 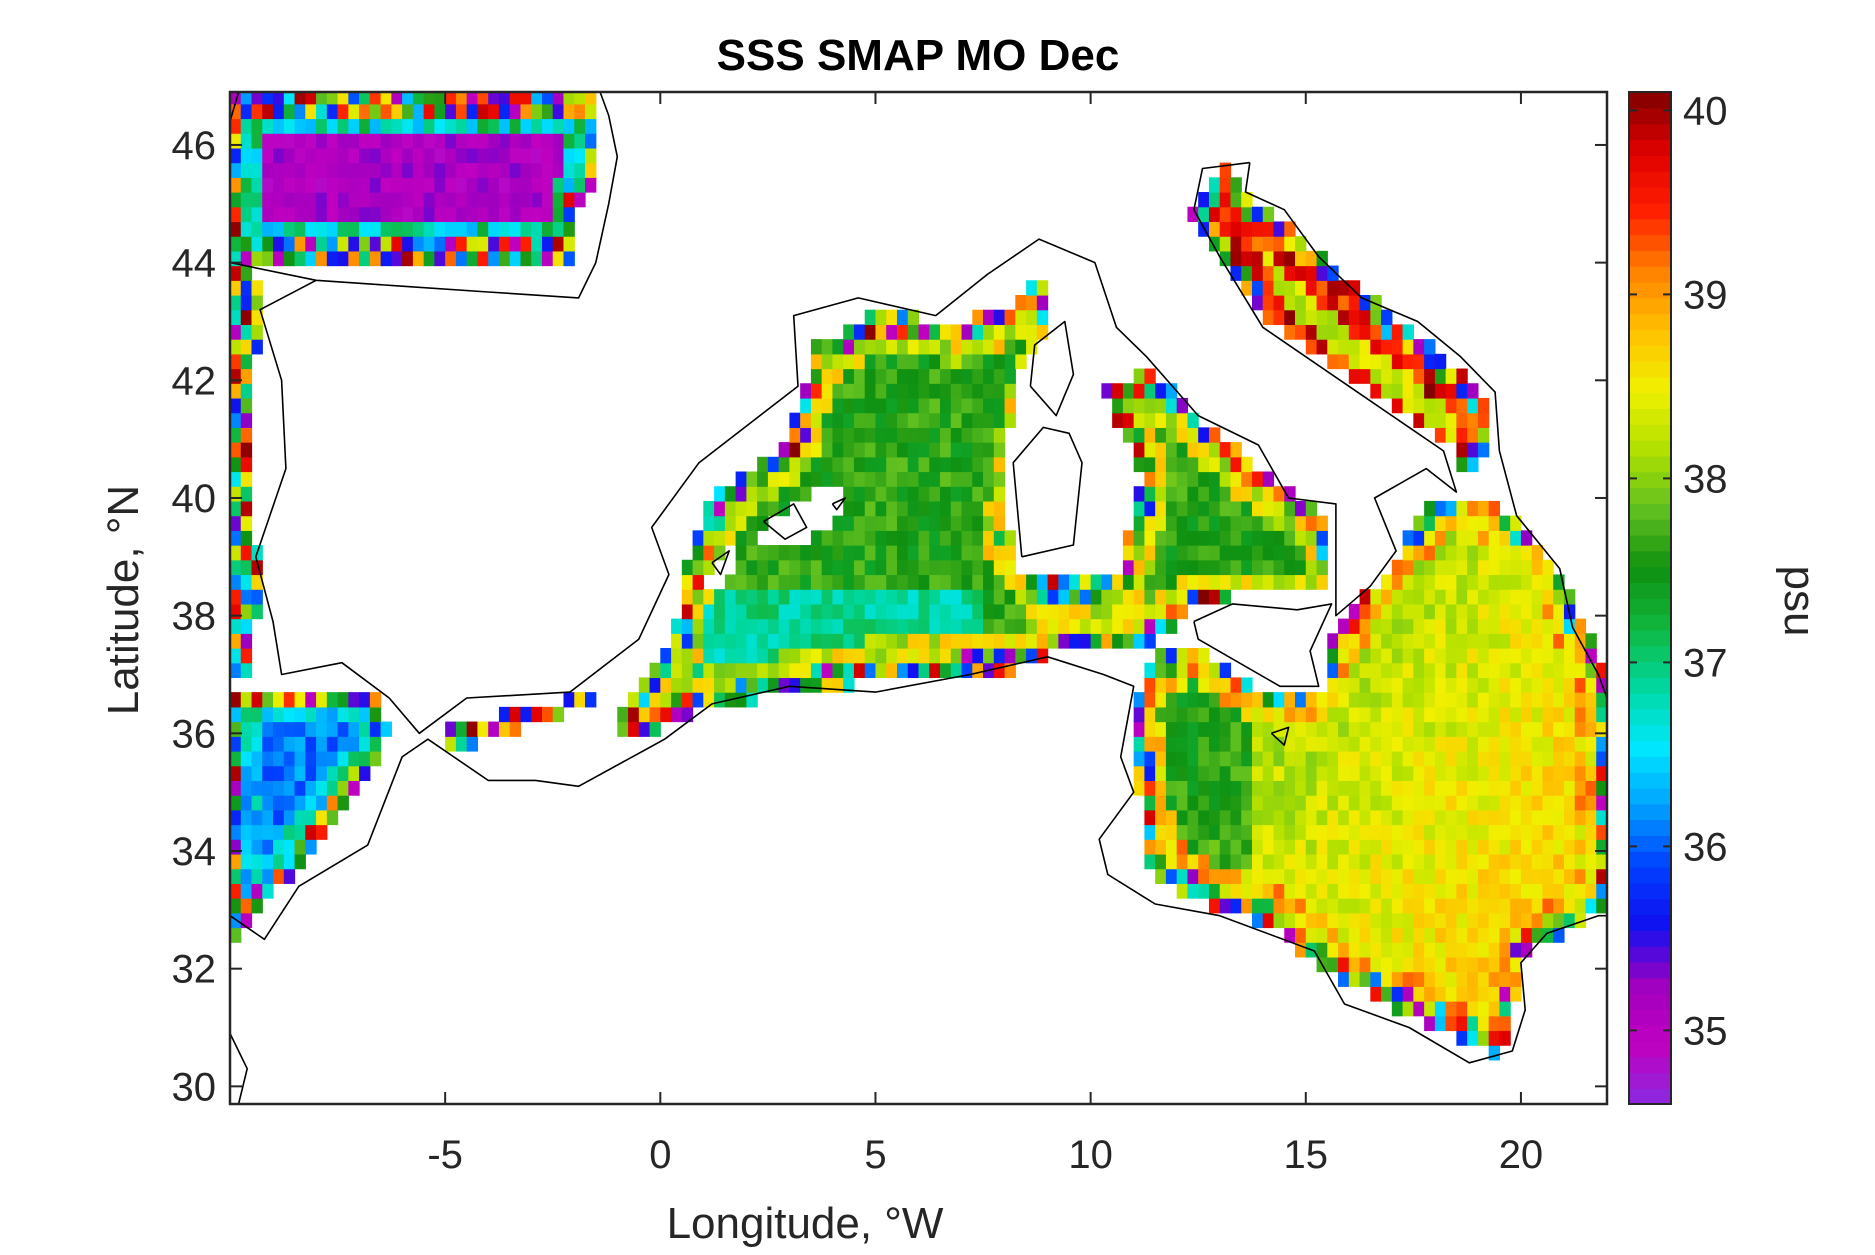 I want to click on colorbar-label: psu, so click(x=1799, y=601).